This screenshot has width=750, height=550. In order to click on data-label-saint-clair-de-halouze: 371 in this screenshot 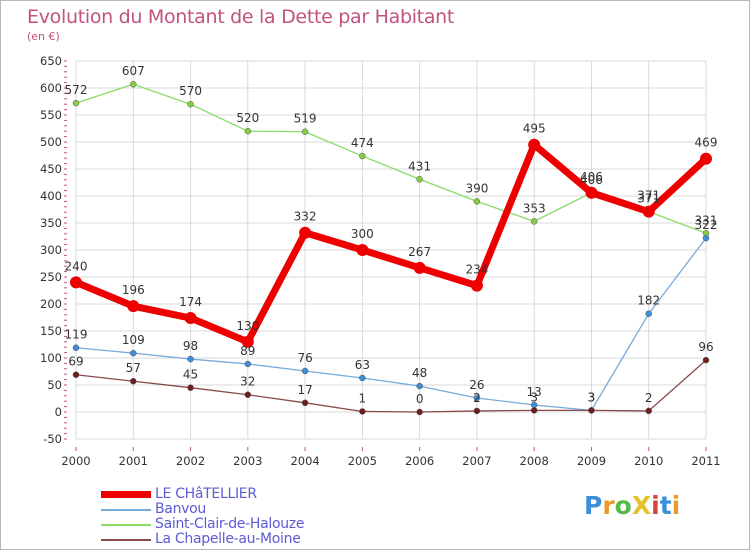, I will do `click(648, 199)`.